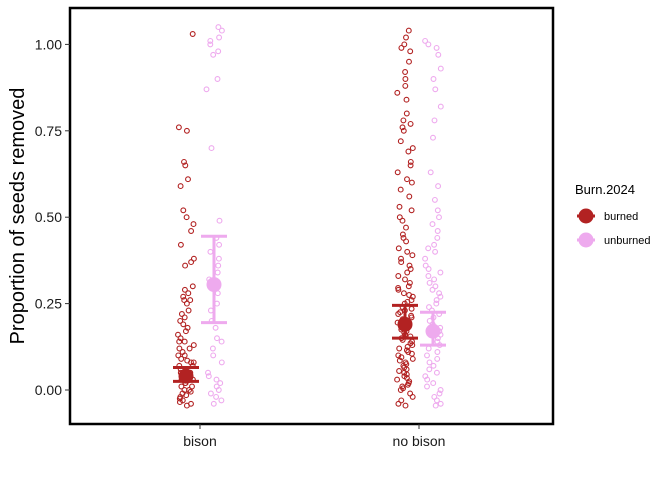 This screenshot has height=485, width=672. Describe the element at coordinates (48, 390) in the screenshot. I see `y-tick-label: 0.00` at that location.